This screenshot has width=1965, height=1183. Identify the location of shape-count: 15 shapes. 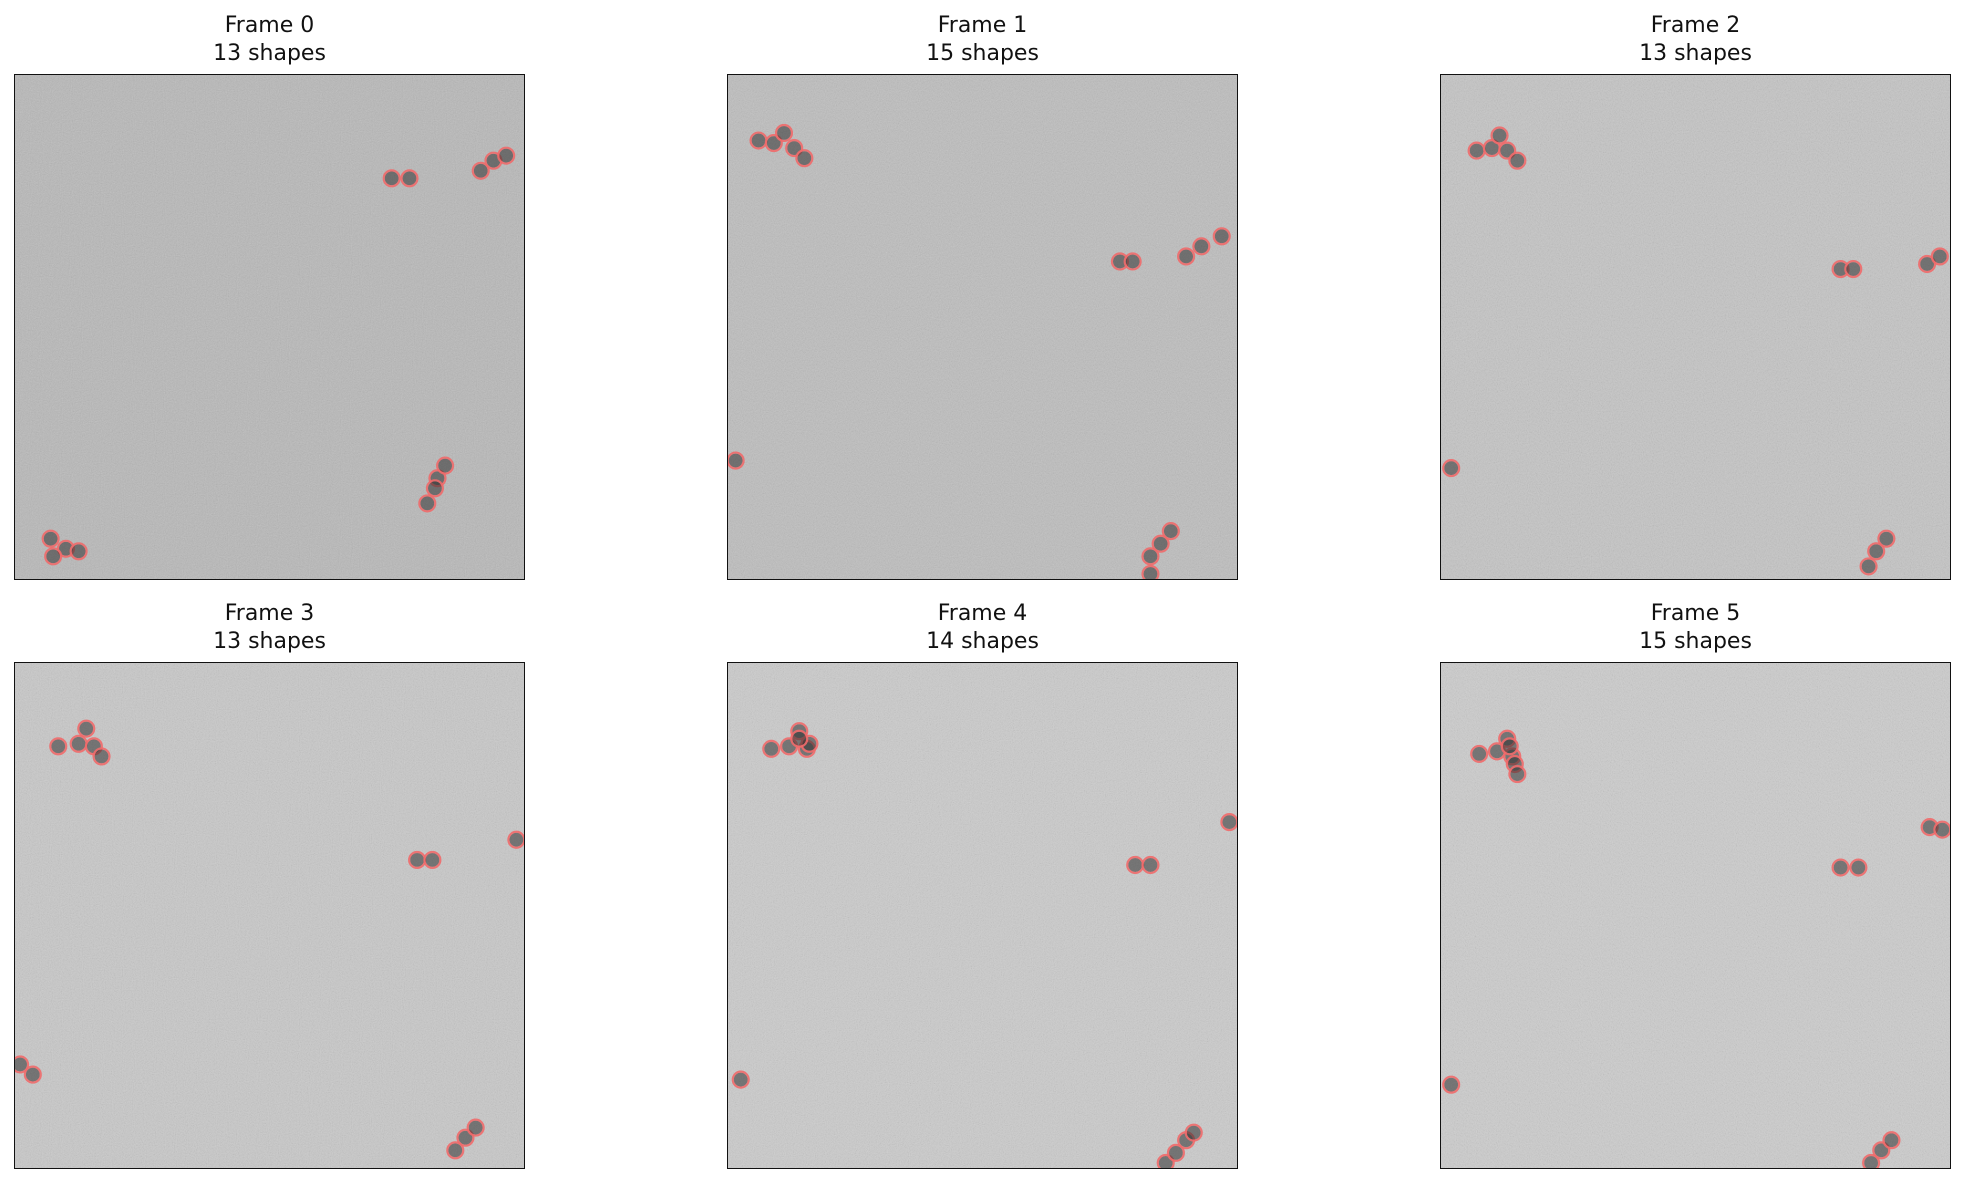
(1695, 641).